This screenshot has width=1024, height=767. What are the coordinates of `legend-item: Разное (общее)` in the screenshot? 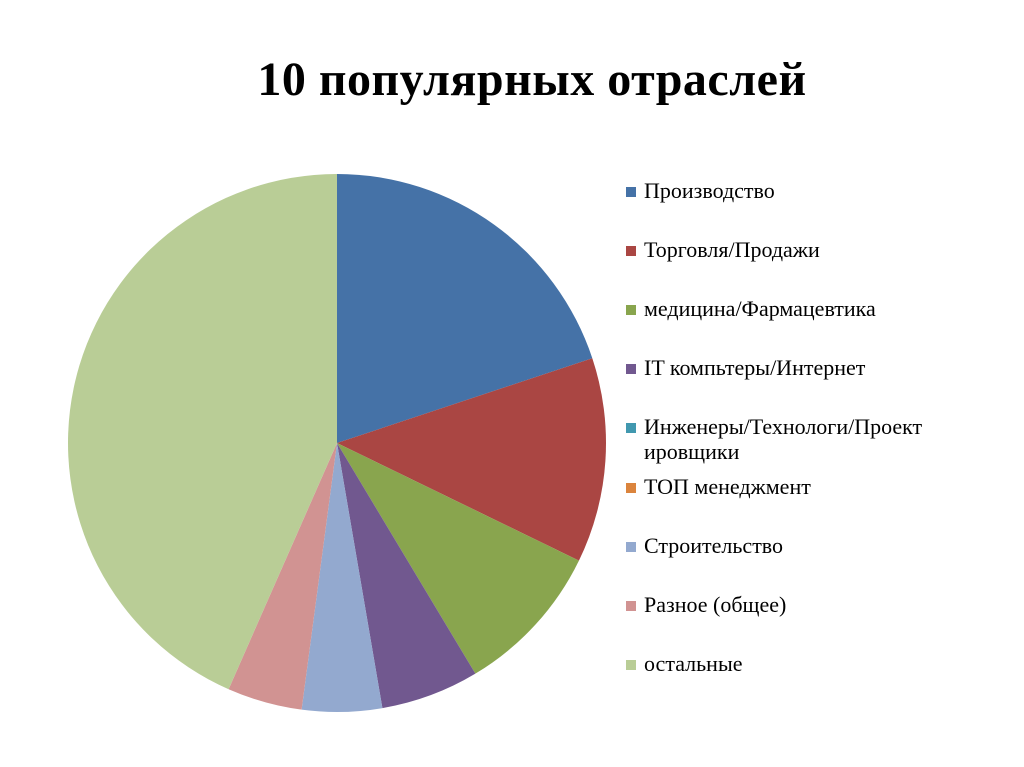 It's located at (821, 604).